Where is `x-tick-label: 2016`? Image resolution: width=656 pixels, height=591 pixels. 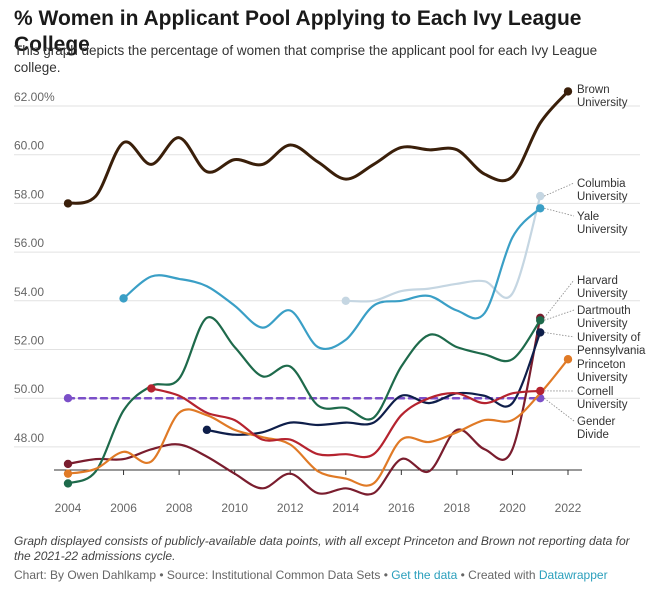 x-tick-label: 2016 is located at coordinates (401, 508).